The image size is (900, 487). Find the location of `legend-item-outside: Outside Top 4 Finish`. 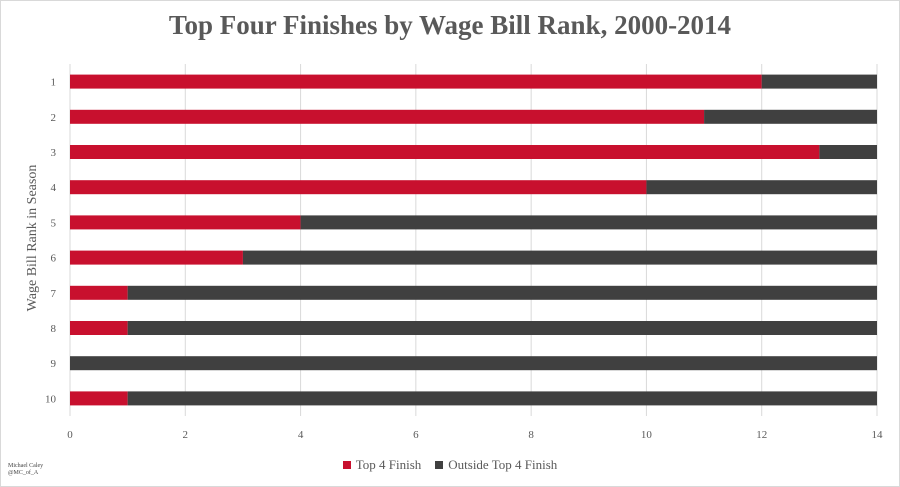

legend-item-outside: Outside Top 4 Finish is located at coordinates (496, 465).